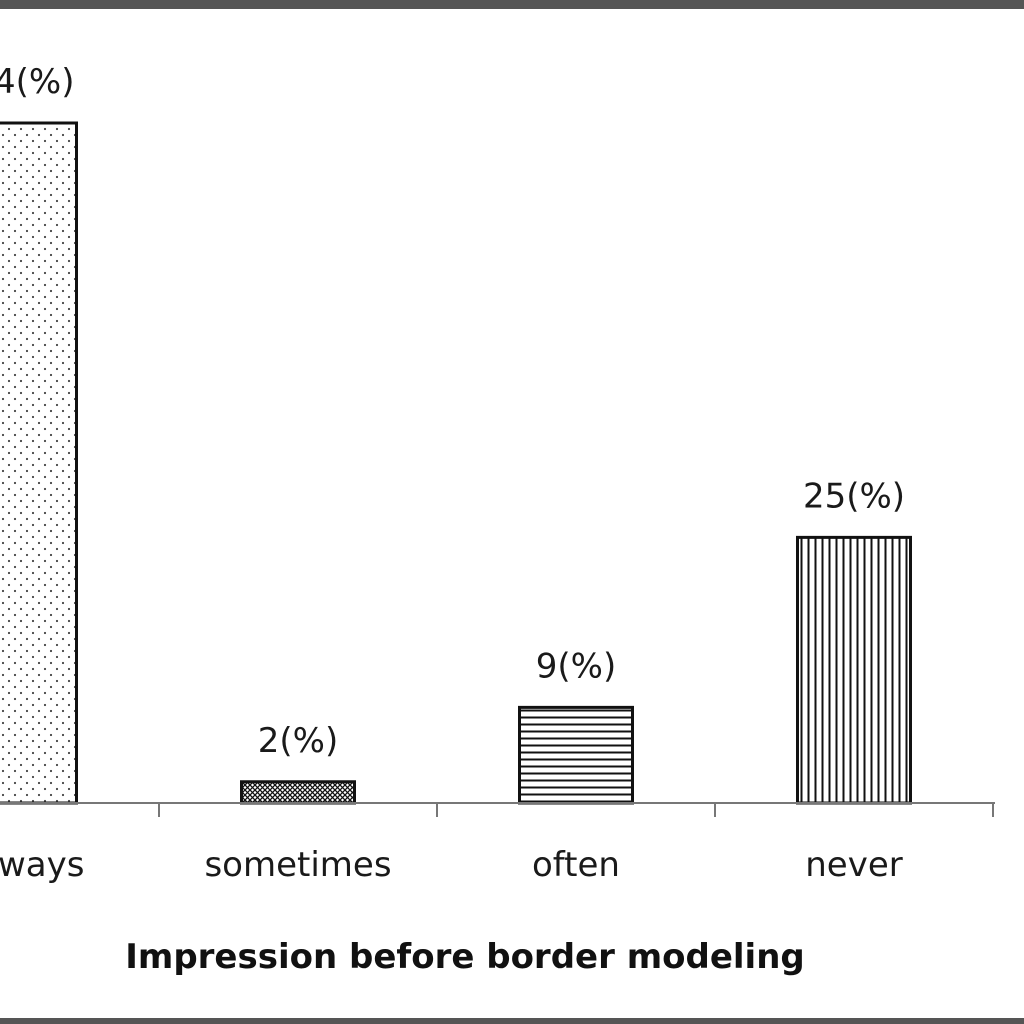 The image size is (1024, 1024). What do you see at coordinates (465, 957) in the screenshot?
I see `x-axis-title: Impression before border modeling` at bounding box center [465, 957].